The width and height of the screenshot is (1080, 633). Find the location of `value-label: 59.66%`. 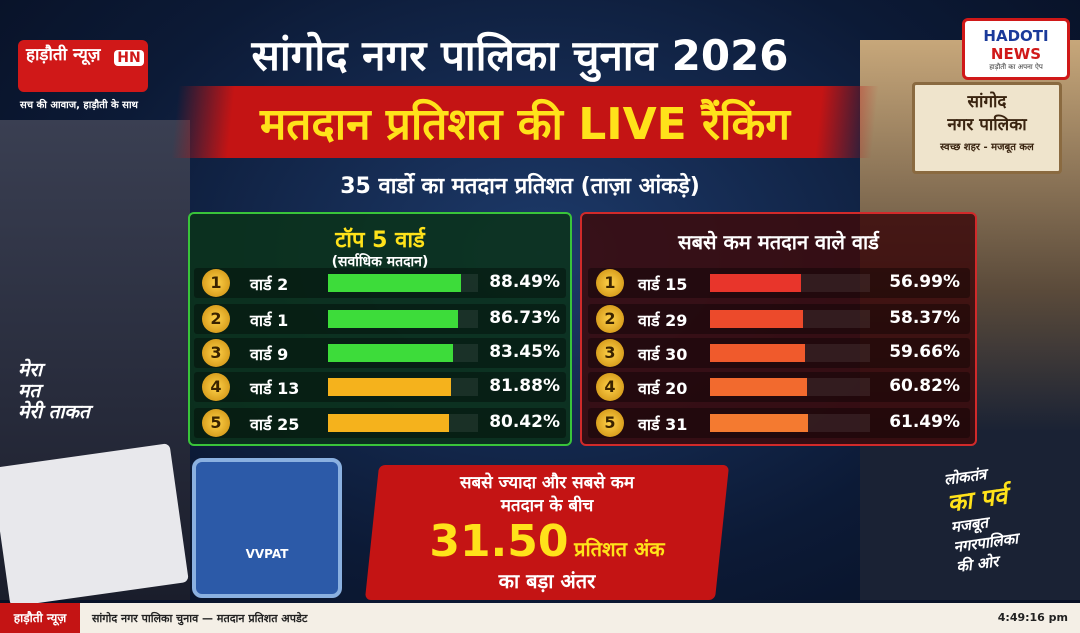

value-label: 59.66% is located at coordinates (924, 352).